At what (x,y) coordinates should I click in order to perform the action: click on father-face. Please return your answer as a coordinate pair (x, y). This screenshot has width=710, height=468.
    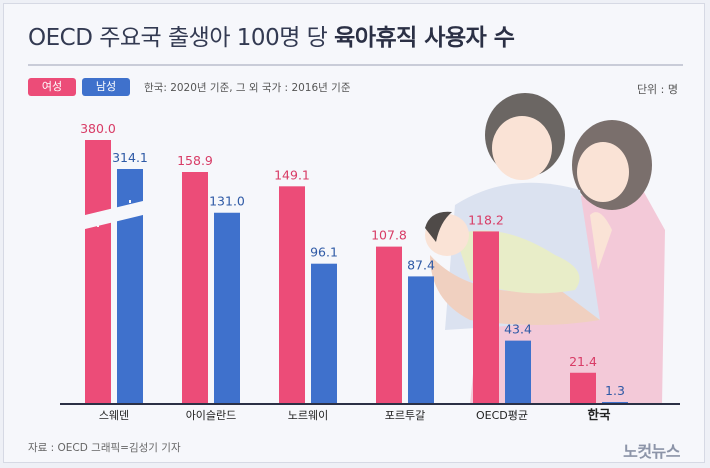
    Looking at the image, I should click on (522, 148).